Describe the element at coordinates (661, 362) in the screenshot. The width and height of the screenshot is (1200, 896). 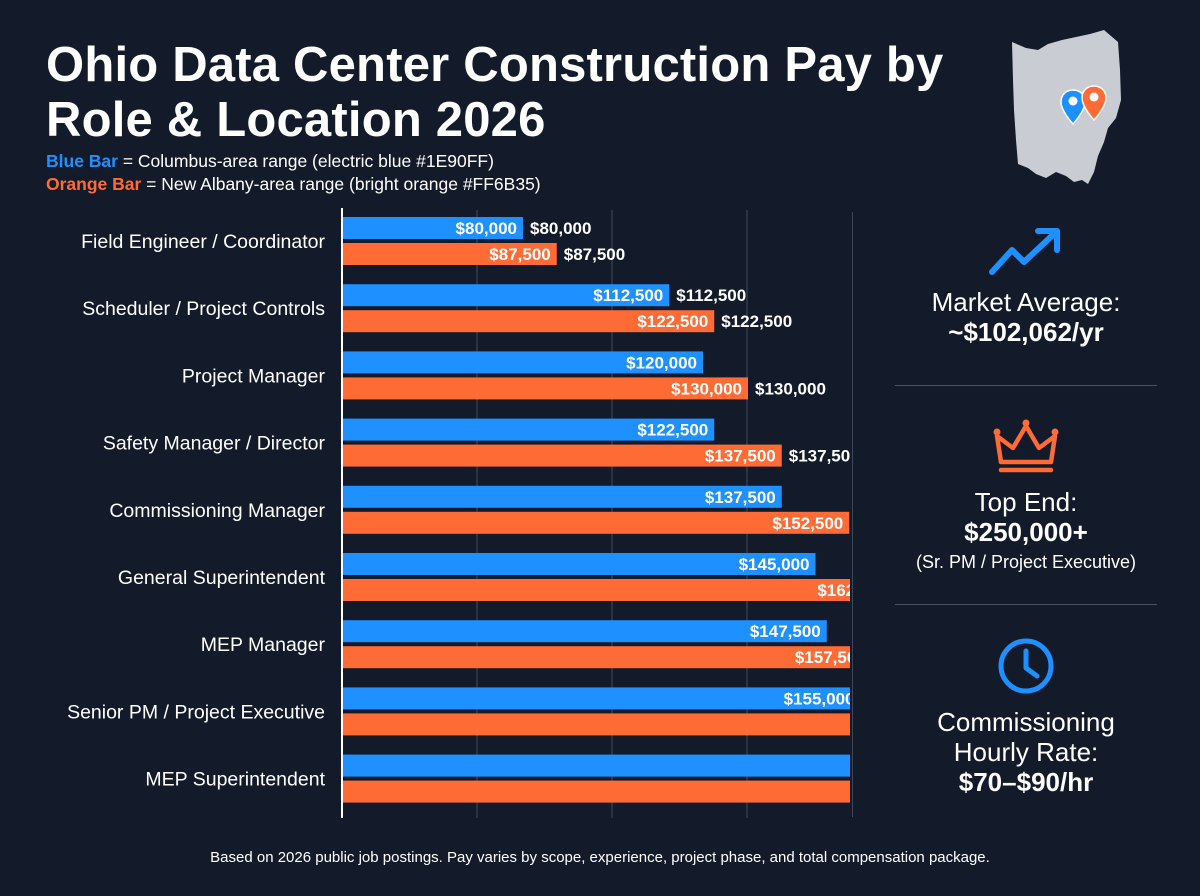
I see `bar-value-label: $120,000` at that location.